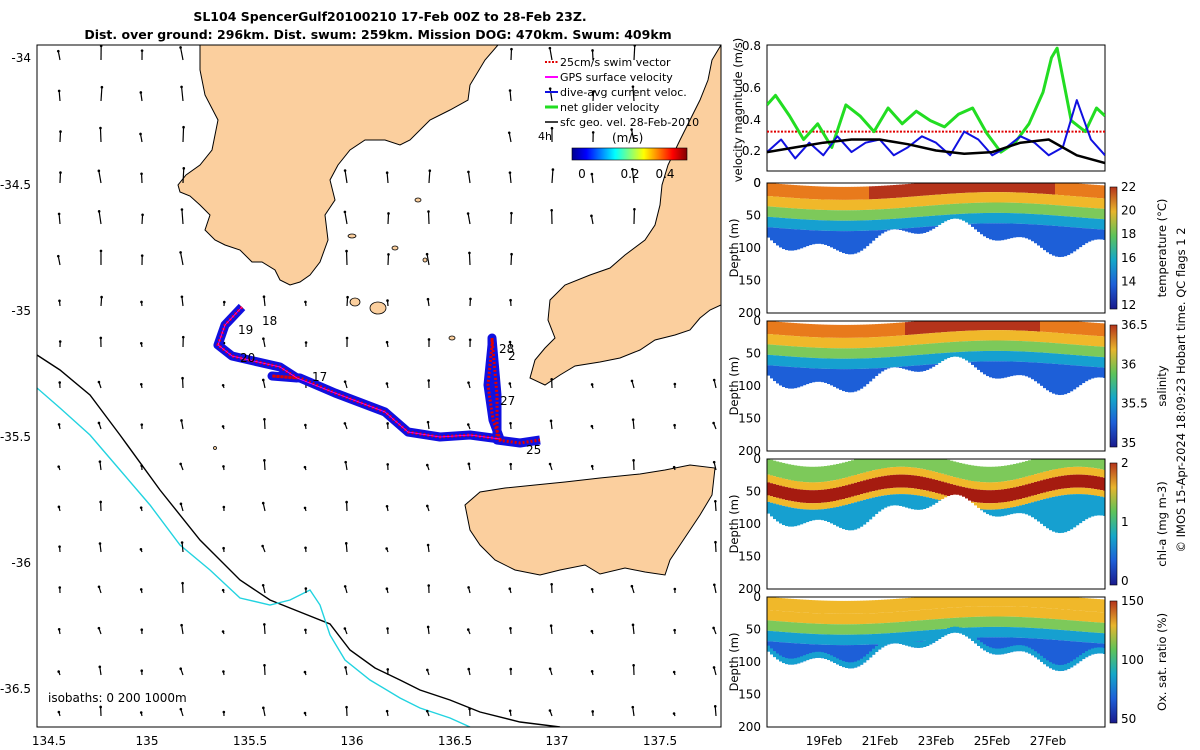  What do you see at coordinates (629, 154) in the screenshot?
I see `map-colorbar` at bounding box center [629, 154].